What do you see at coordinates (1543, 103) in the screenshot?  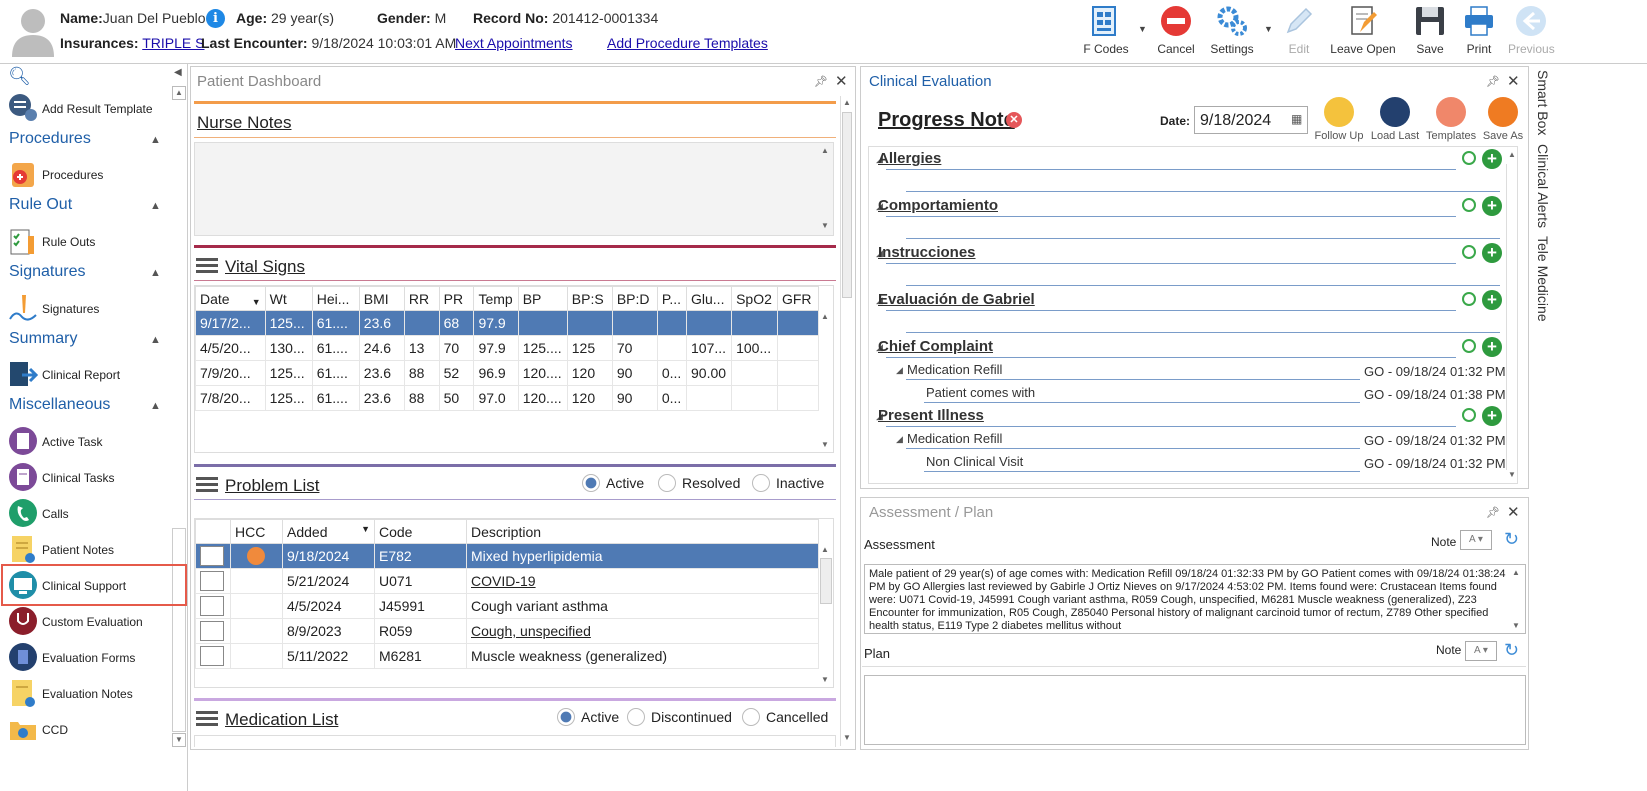 I see `tab-smart-box: Smart Box` at bounding box center [1543, 103].